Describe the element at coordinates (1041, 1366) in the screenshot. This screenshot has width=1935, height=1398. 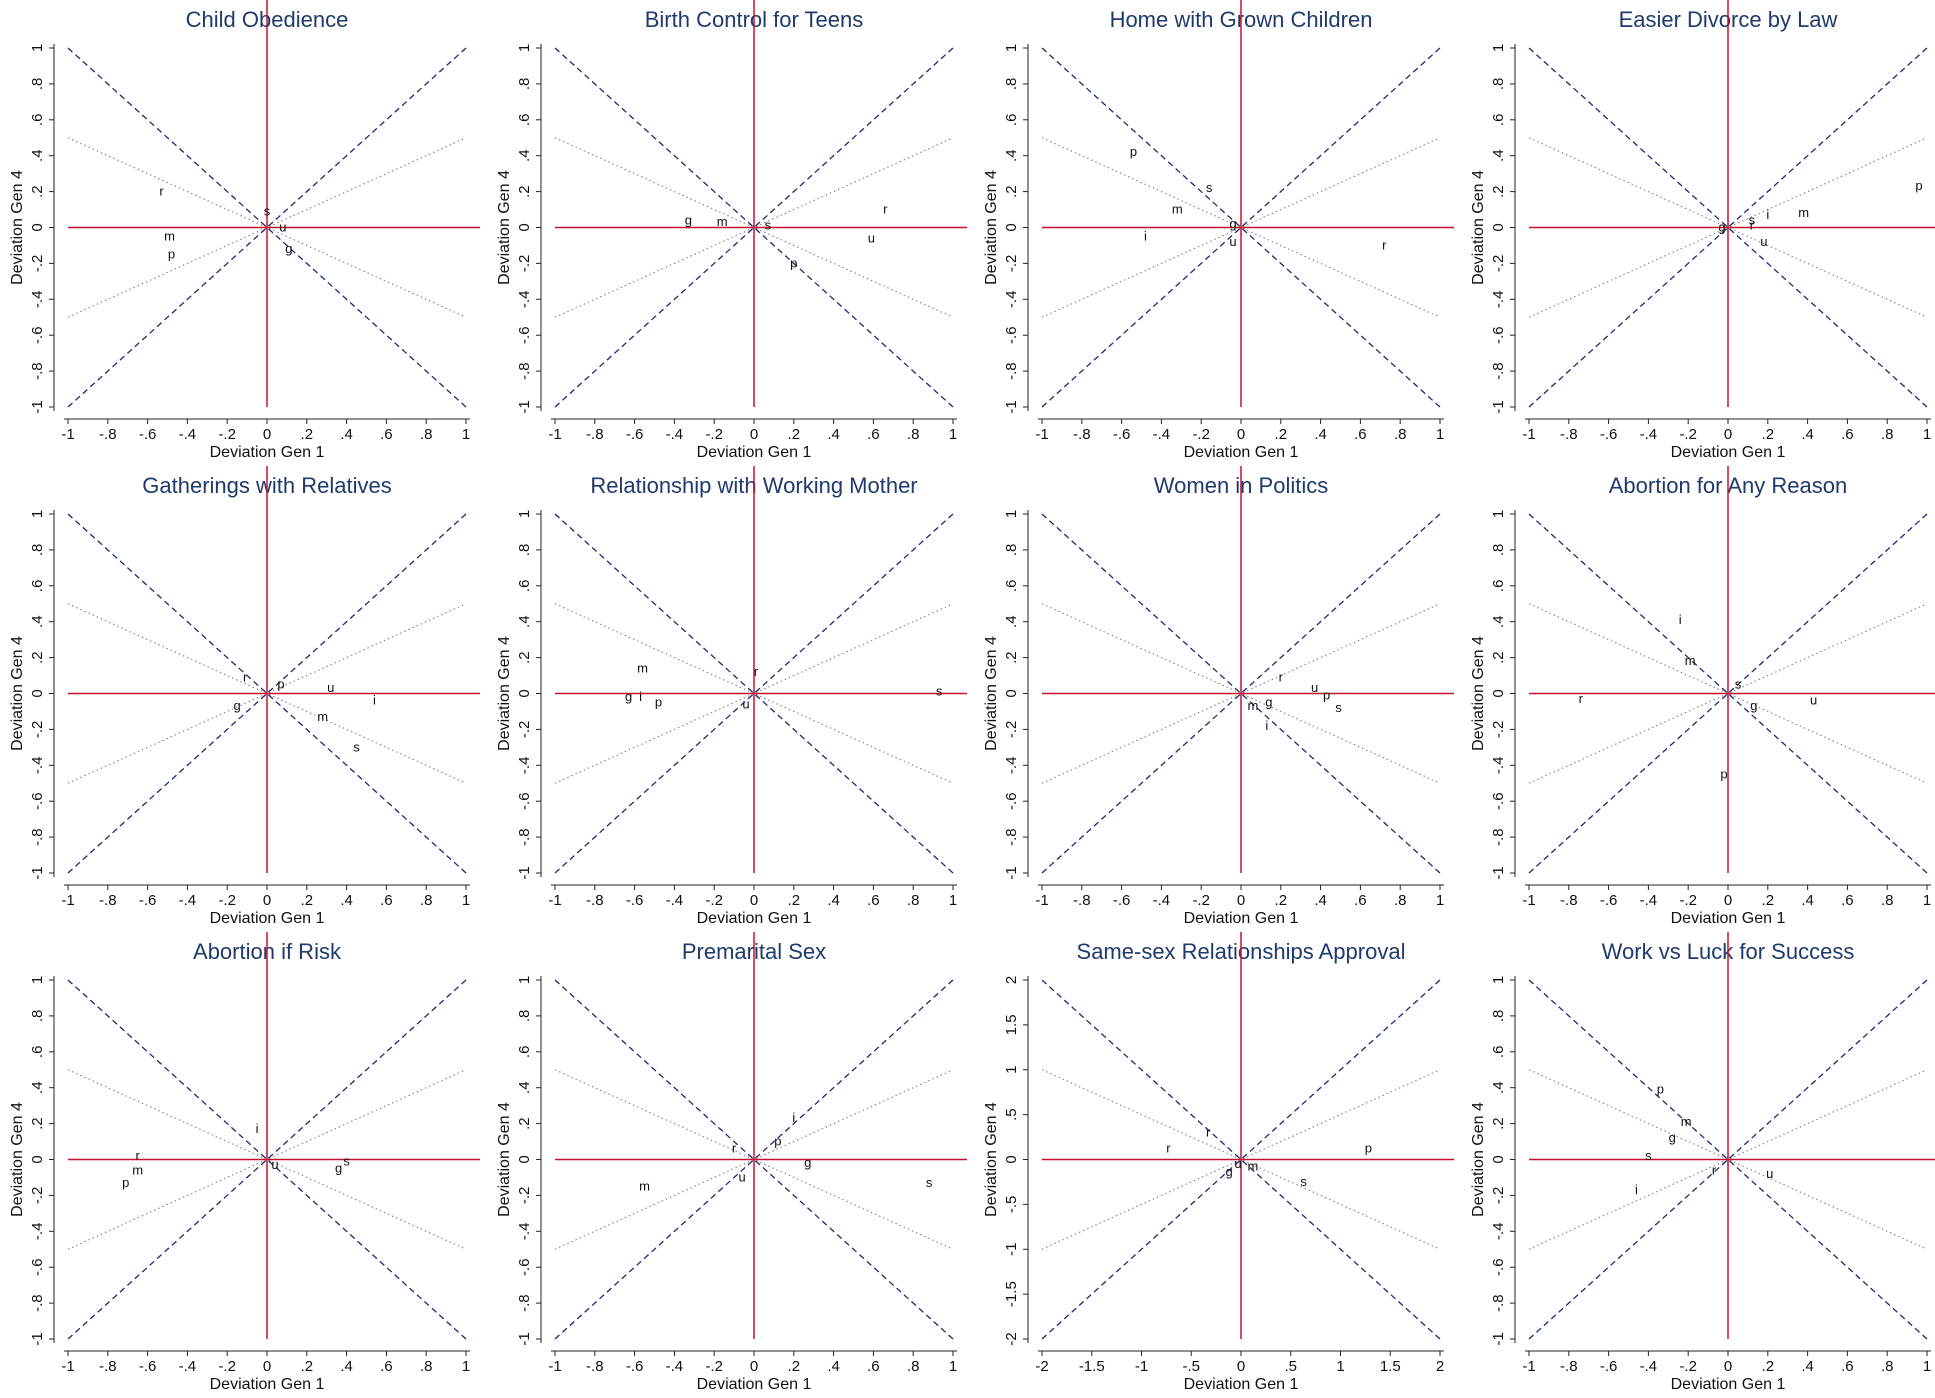
I see `x-tick-label: -2` at that location.